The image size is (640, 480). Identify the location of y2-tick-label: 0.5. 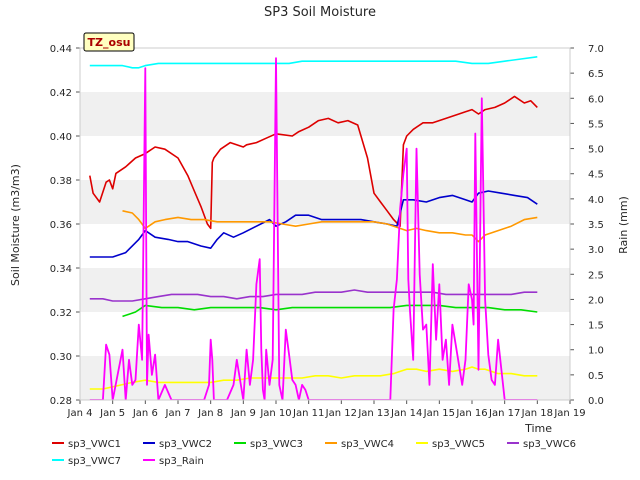
(596, 376).